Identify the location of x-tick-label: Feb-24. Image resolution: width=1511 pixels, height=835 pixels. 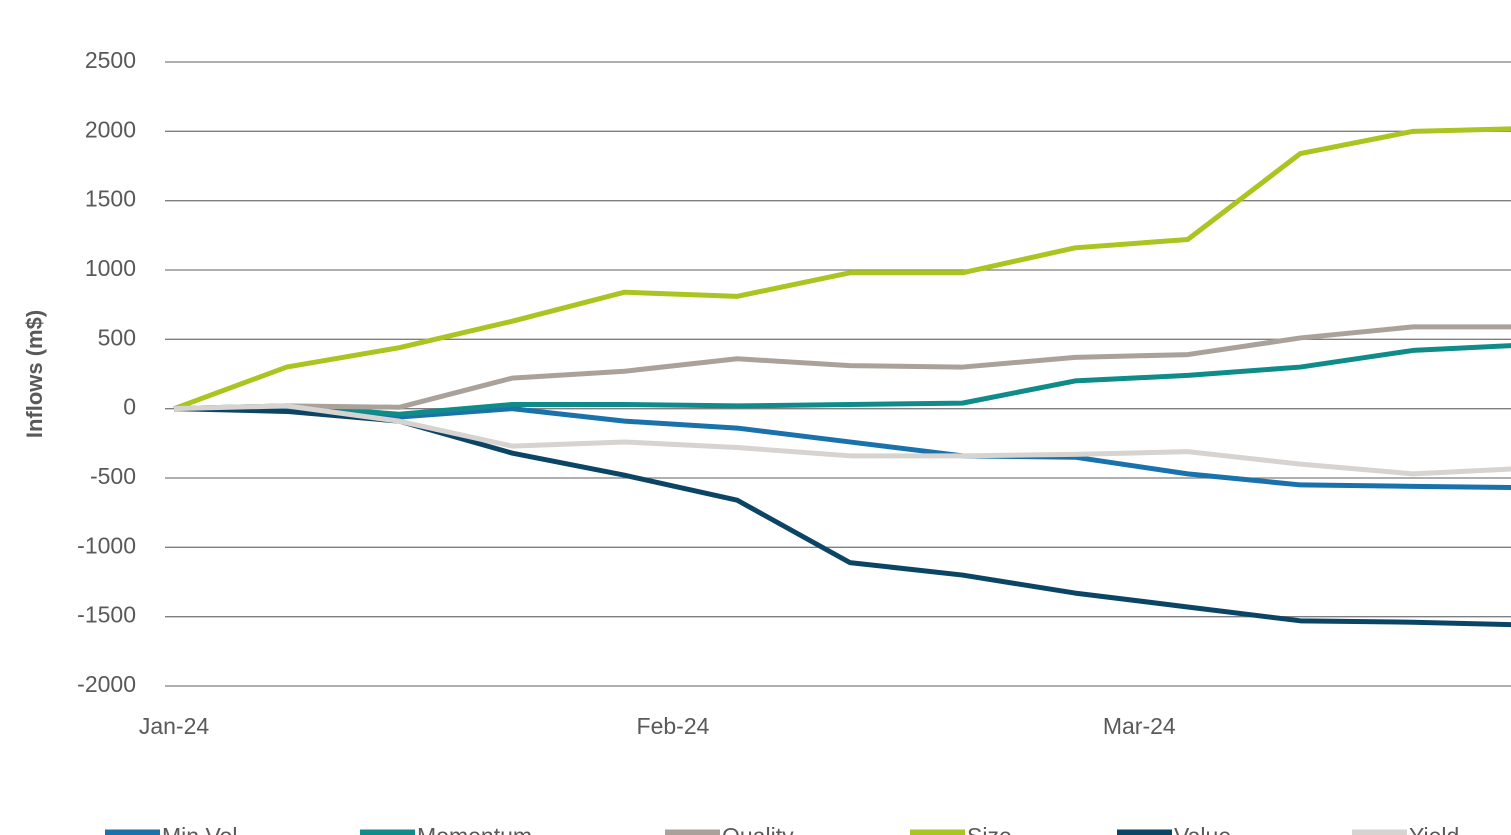
(673, 726).